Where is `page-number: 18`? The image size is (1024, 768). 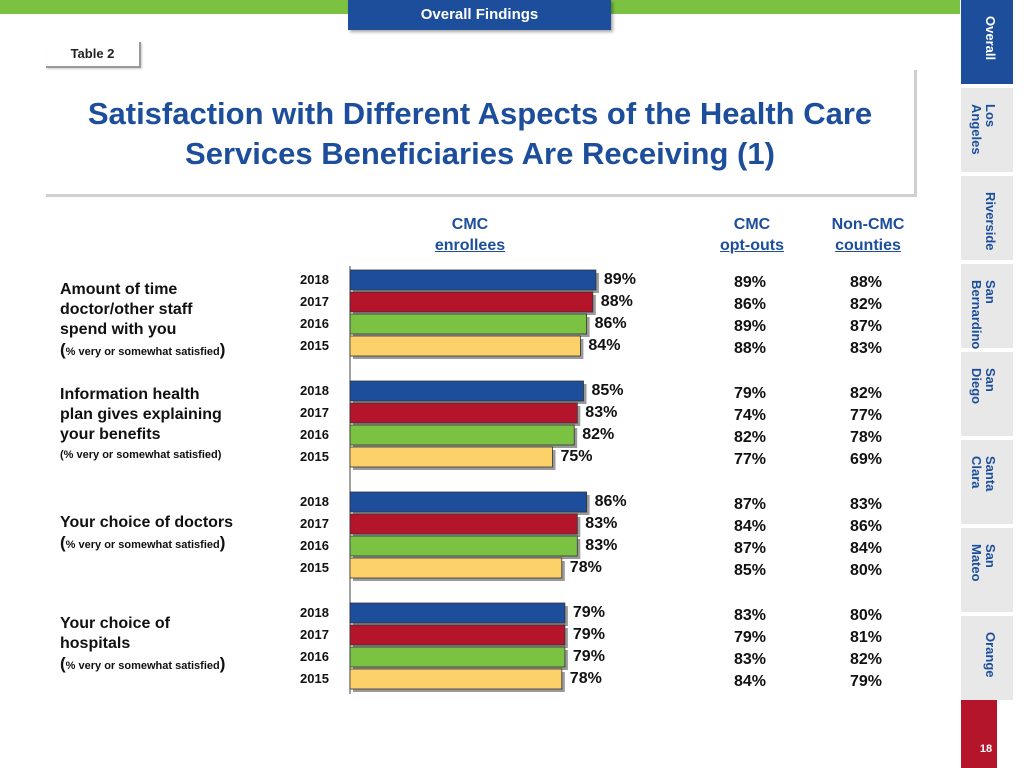 page-number: 18 is located at coordinates (986, 749).